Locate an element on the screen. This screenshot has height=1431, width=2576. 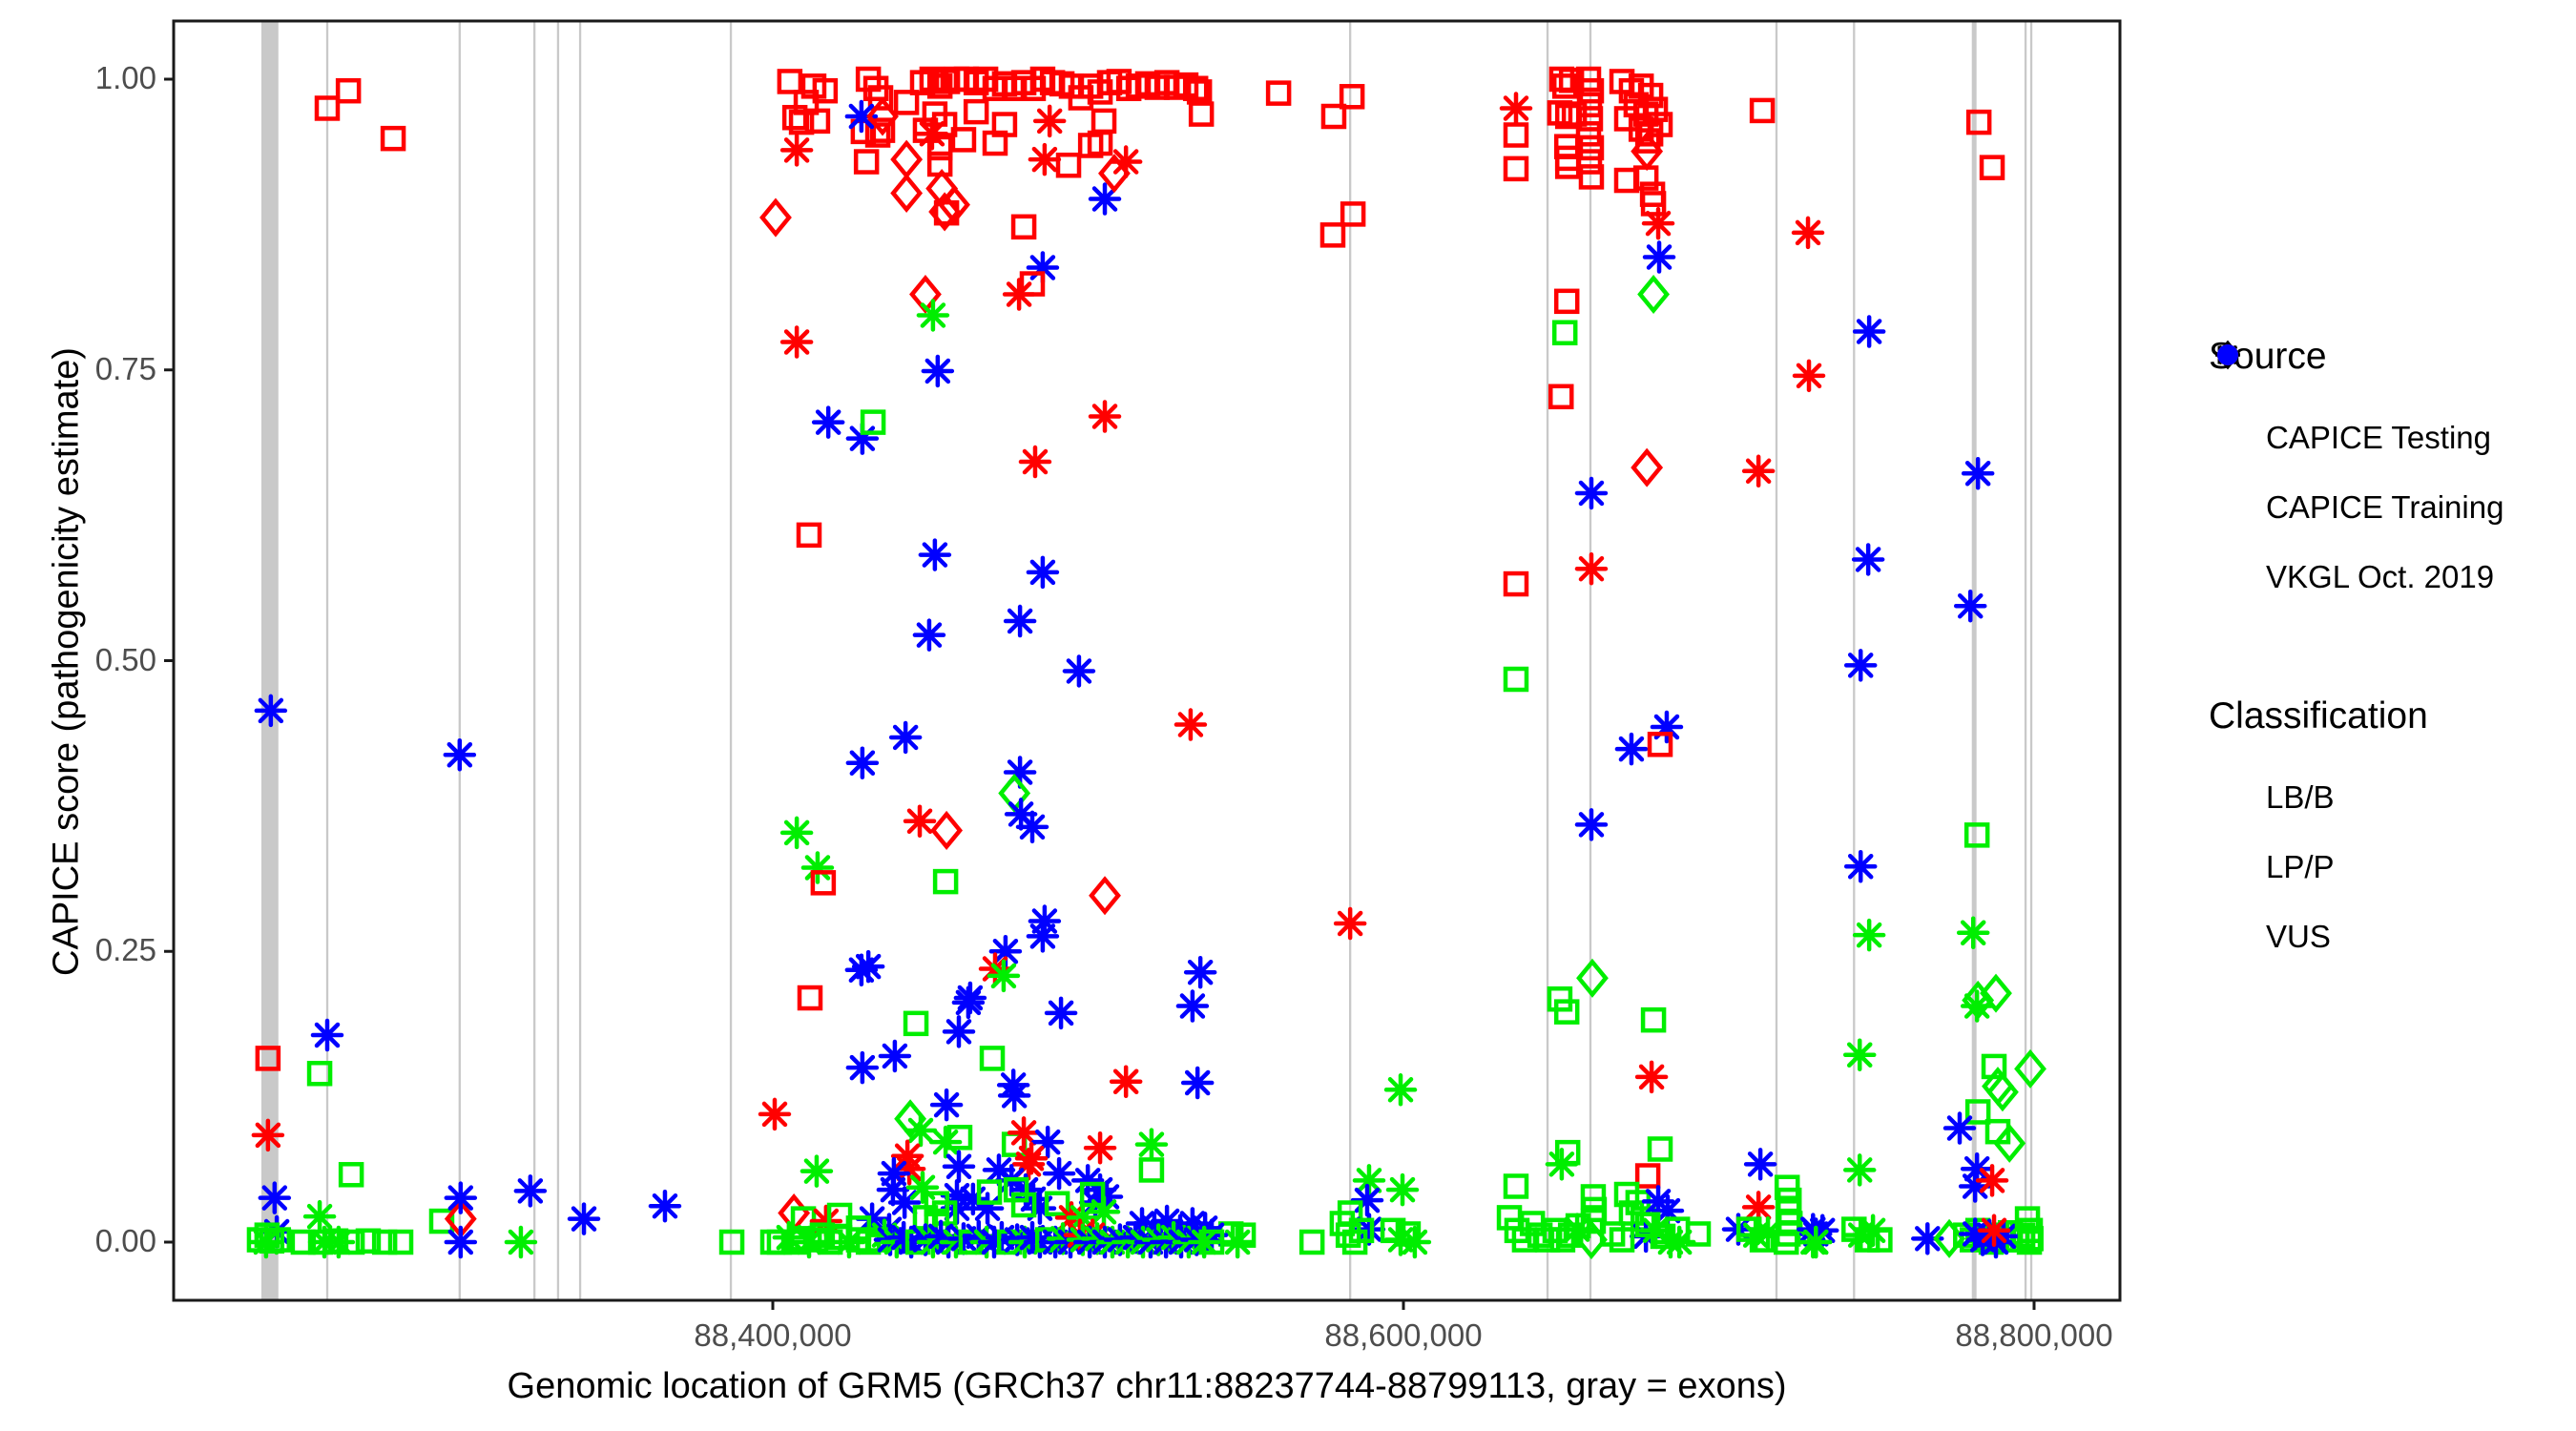
legend-item-asterisk-label: VKGL Oct. 2019 is located at coordinates (2380, 576).